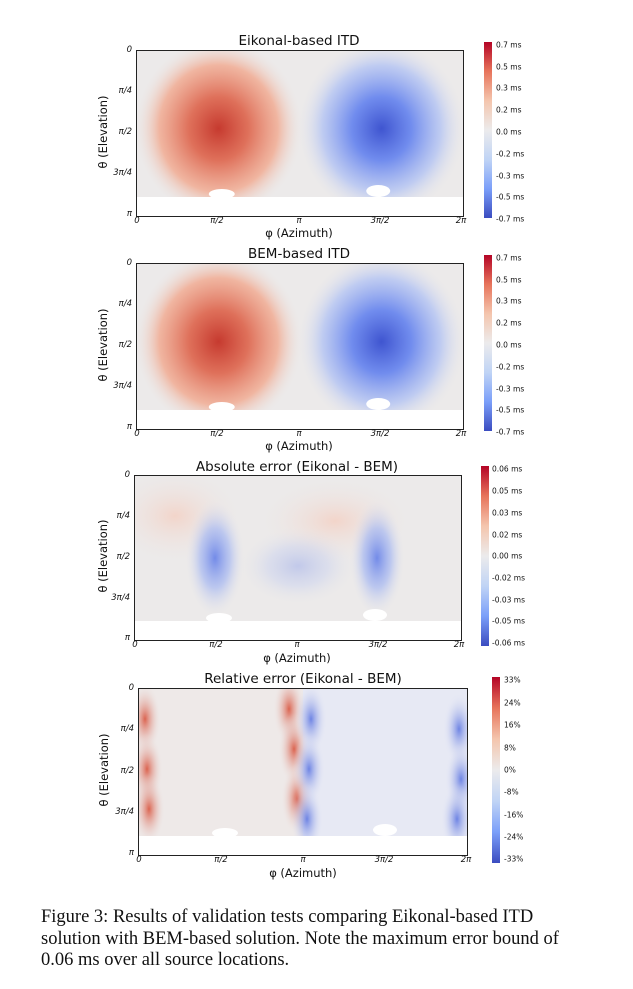  I want to click on heatmap-absolute-error, so click(298, 558).